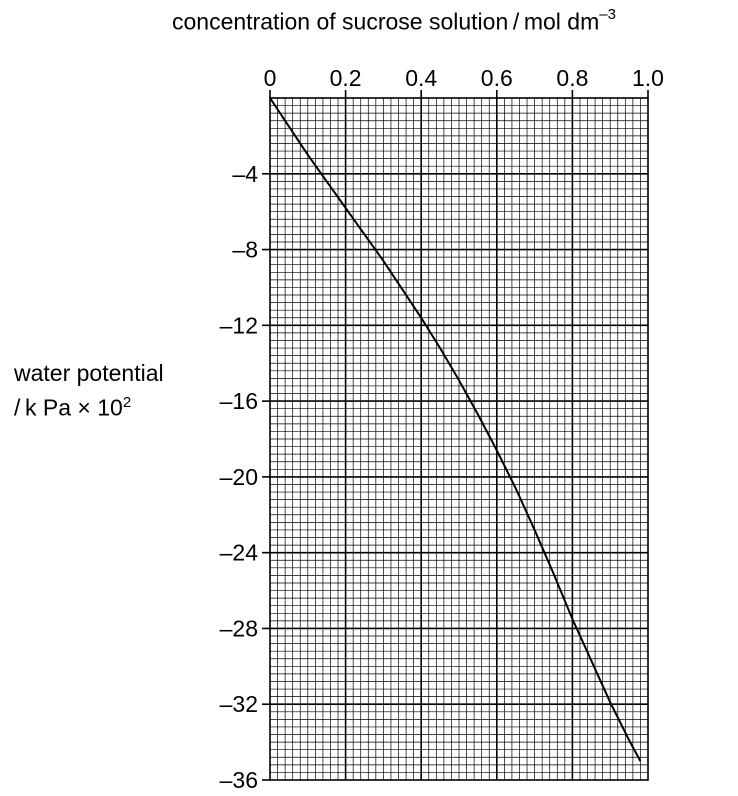 The image size is (738, 796). I want to click on y-tick-label: –36, so click(239, 780).